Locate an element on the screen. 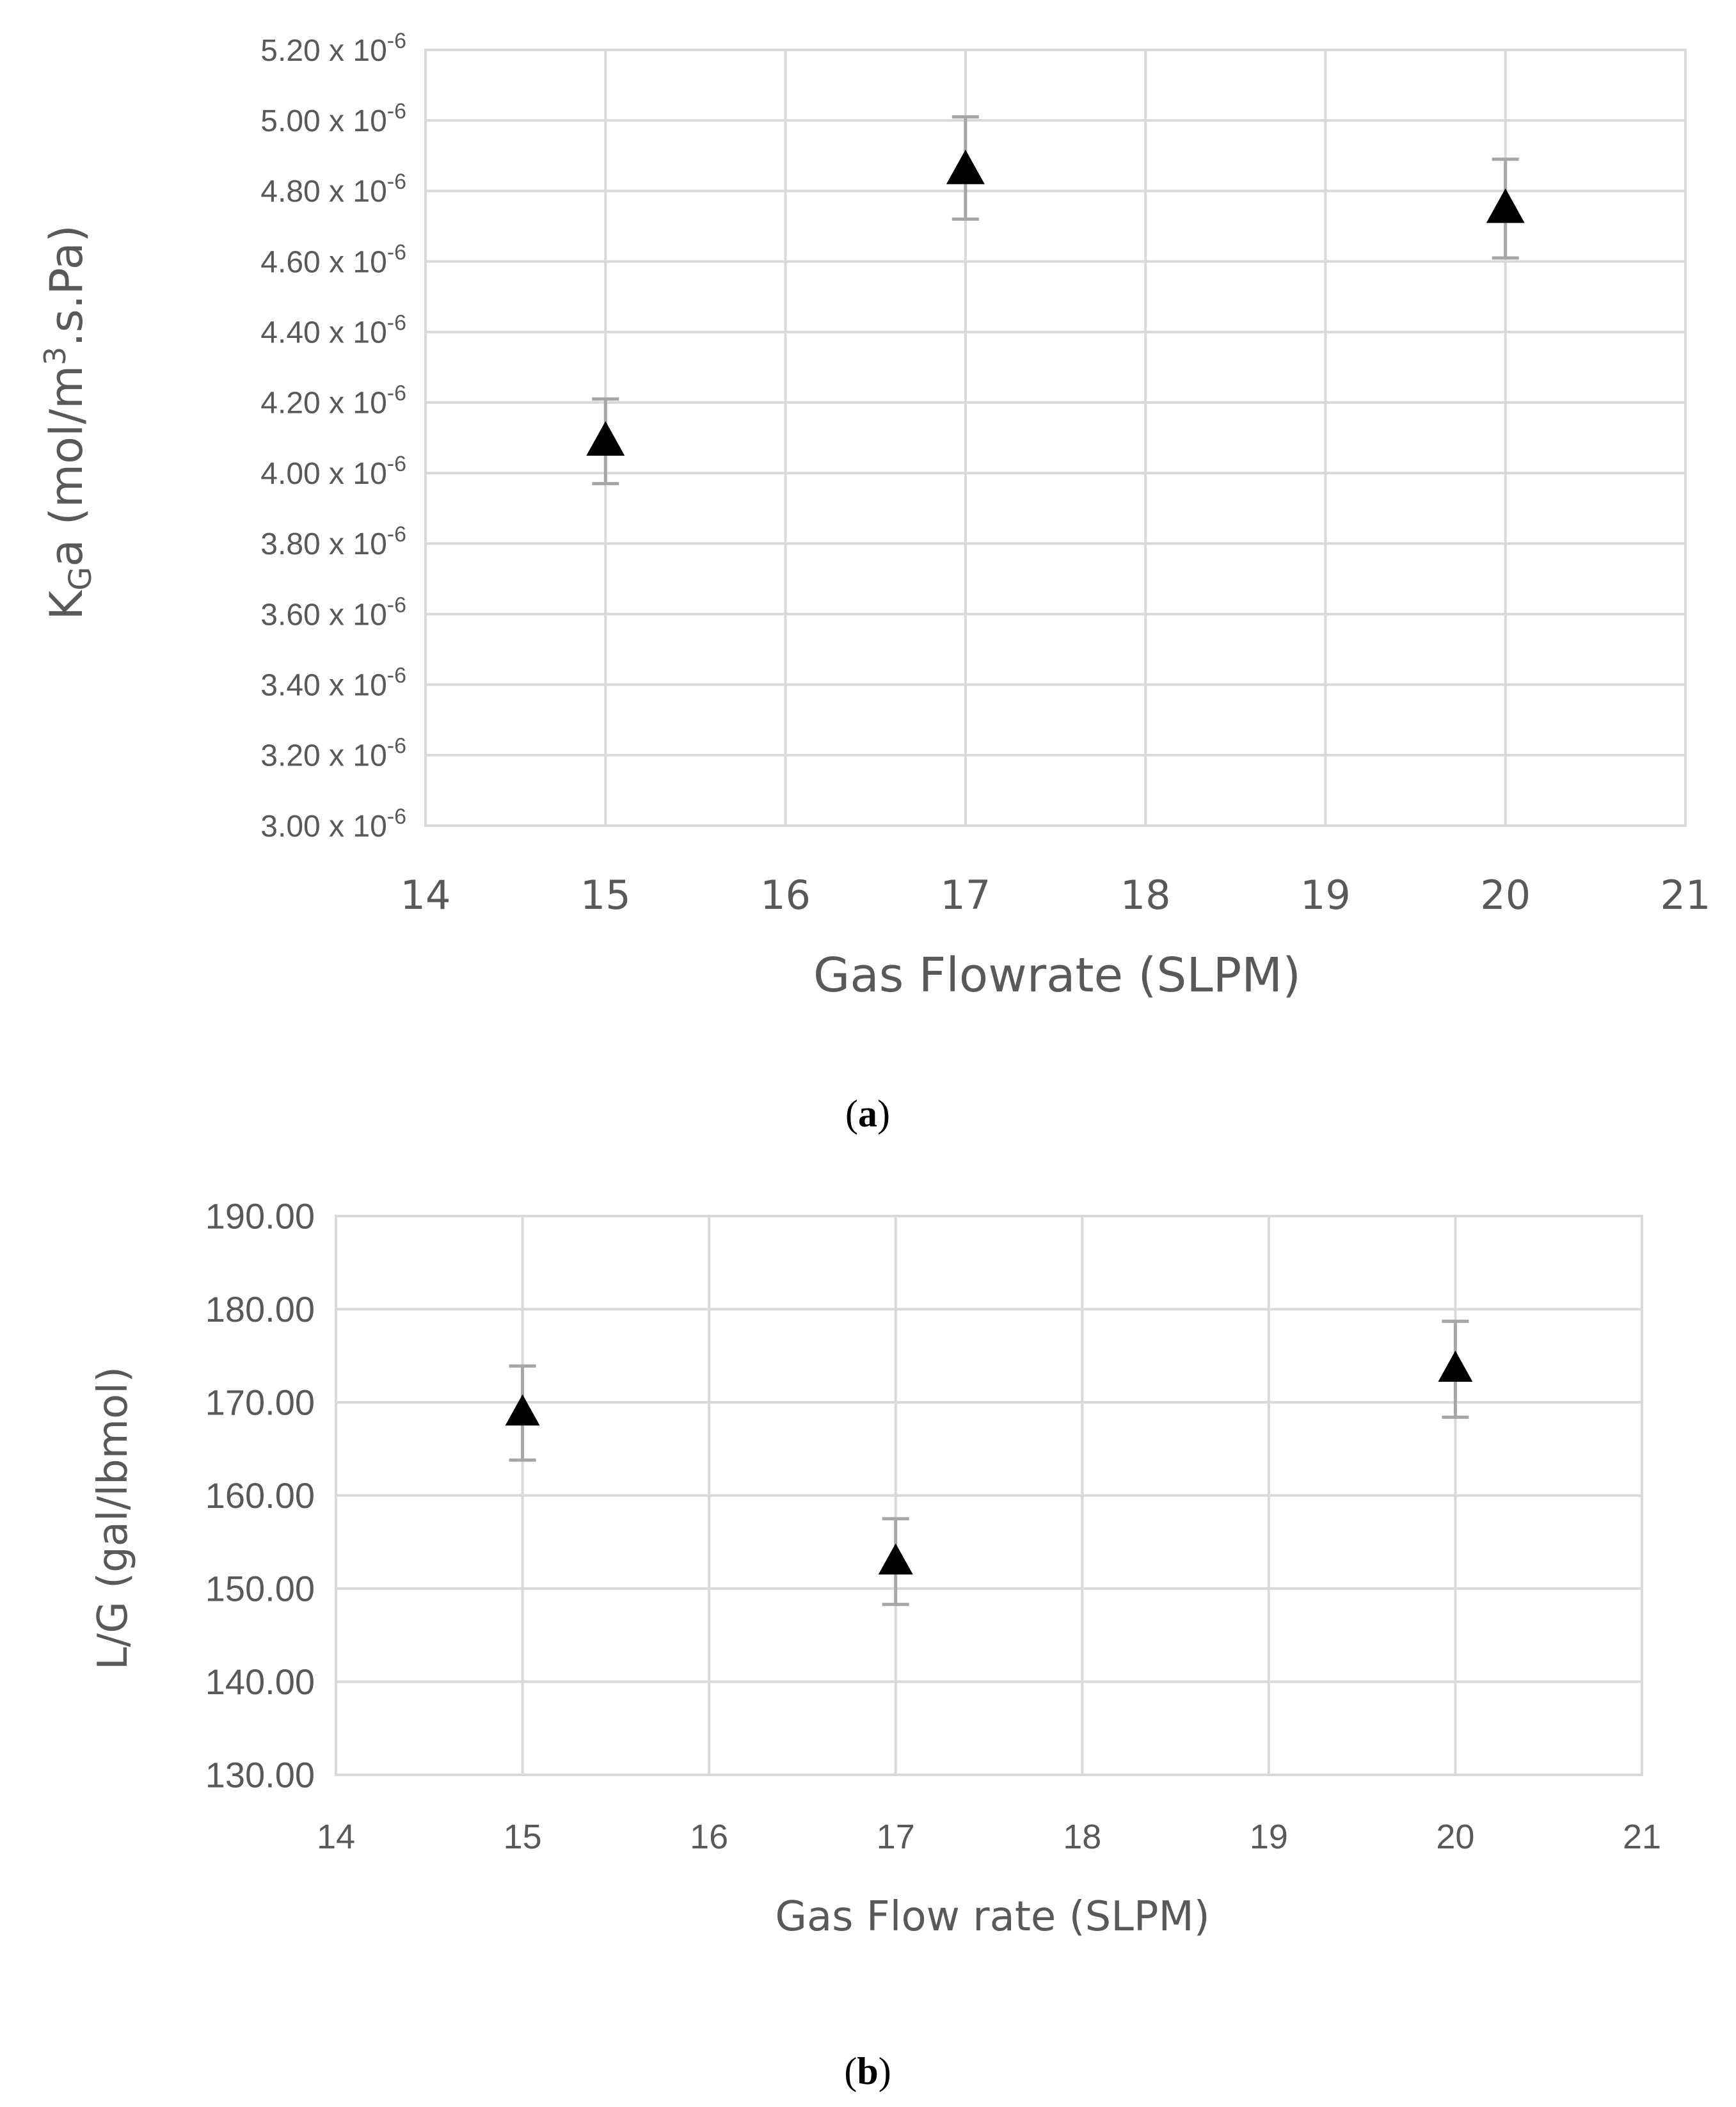  chart-a-y-tick-7: 4.40 x 10⁻⁶ is located at coordinates (333, 330).